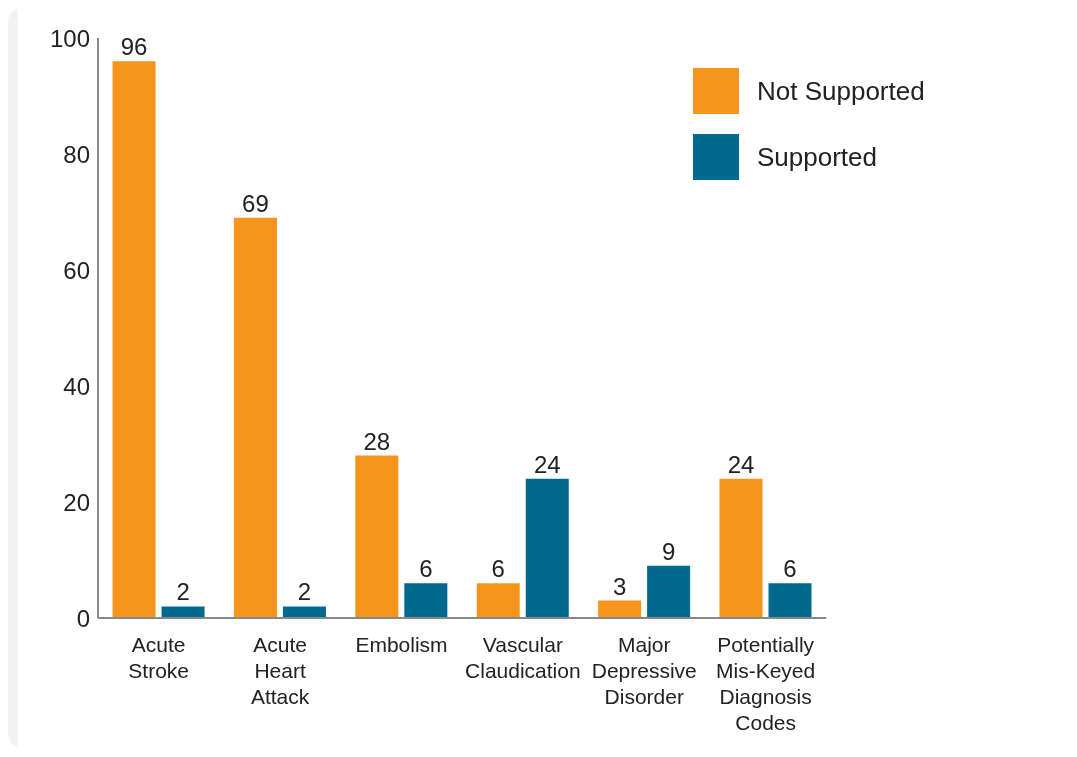 This screenshot has width=1077, height=757. I want to click on y-tick-label: 20, so click(76, 502).